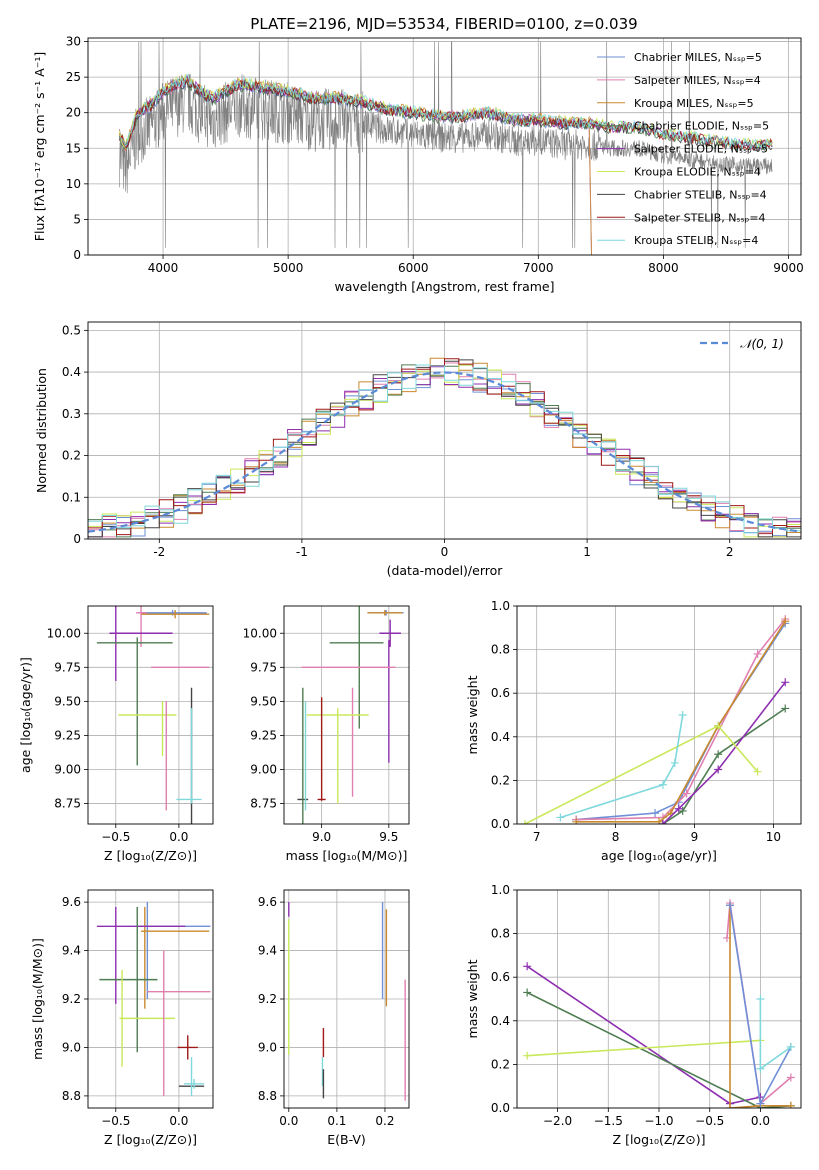  Describe the element at coordinates (445, 570) in the screenshot. I see `x-axis-label: (data-model)/error` at that location.